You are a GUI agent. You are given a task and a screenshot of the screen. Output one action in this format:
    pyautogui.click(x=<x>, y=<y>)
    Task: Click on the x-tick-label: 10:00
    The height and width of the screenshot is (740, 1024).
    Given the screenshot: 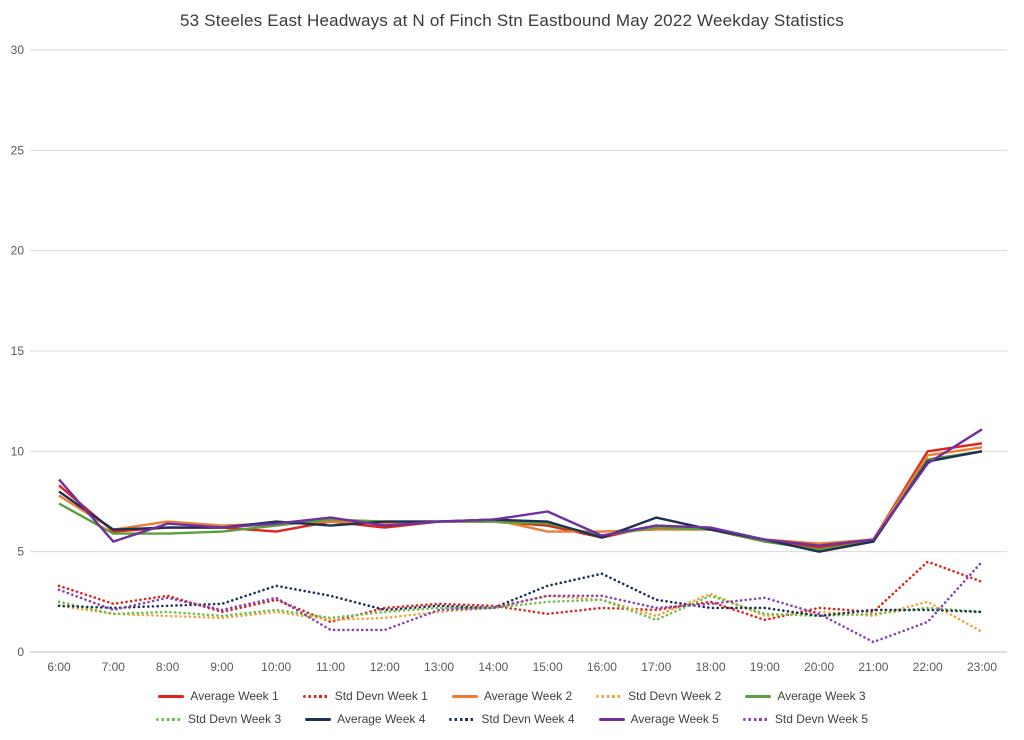 What is the action you would take?
    pyautogui.click(x=276, y=667)
    